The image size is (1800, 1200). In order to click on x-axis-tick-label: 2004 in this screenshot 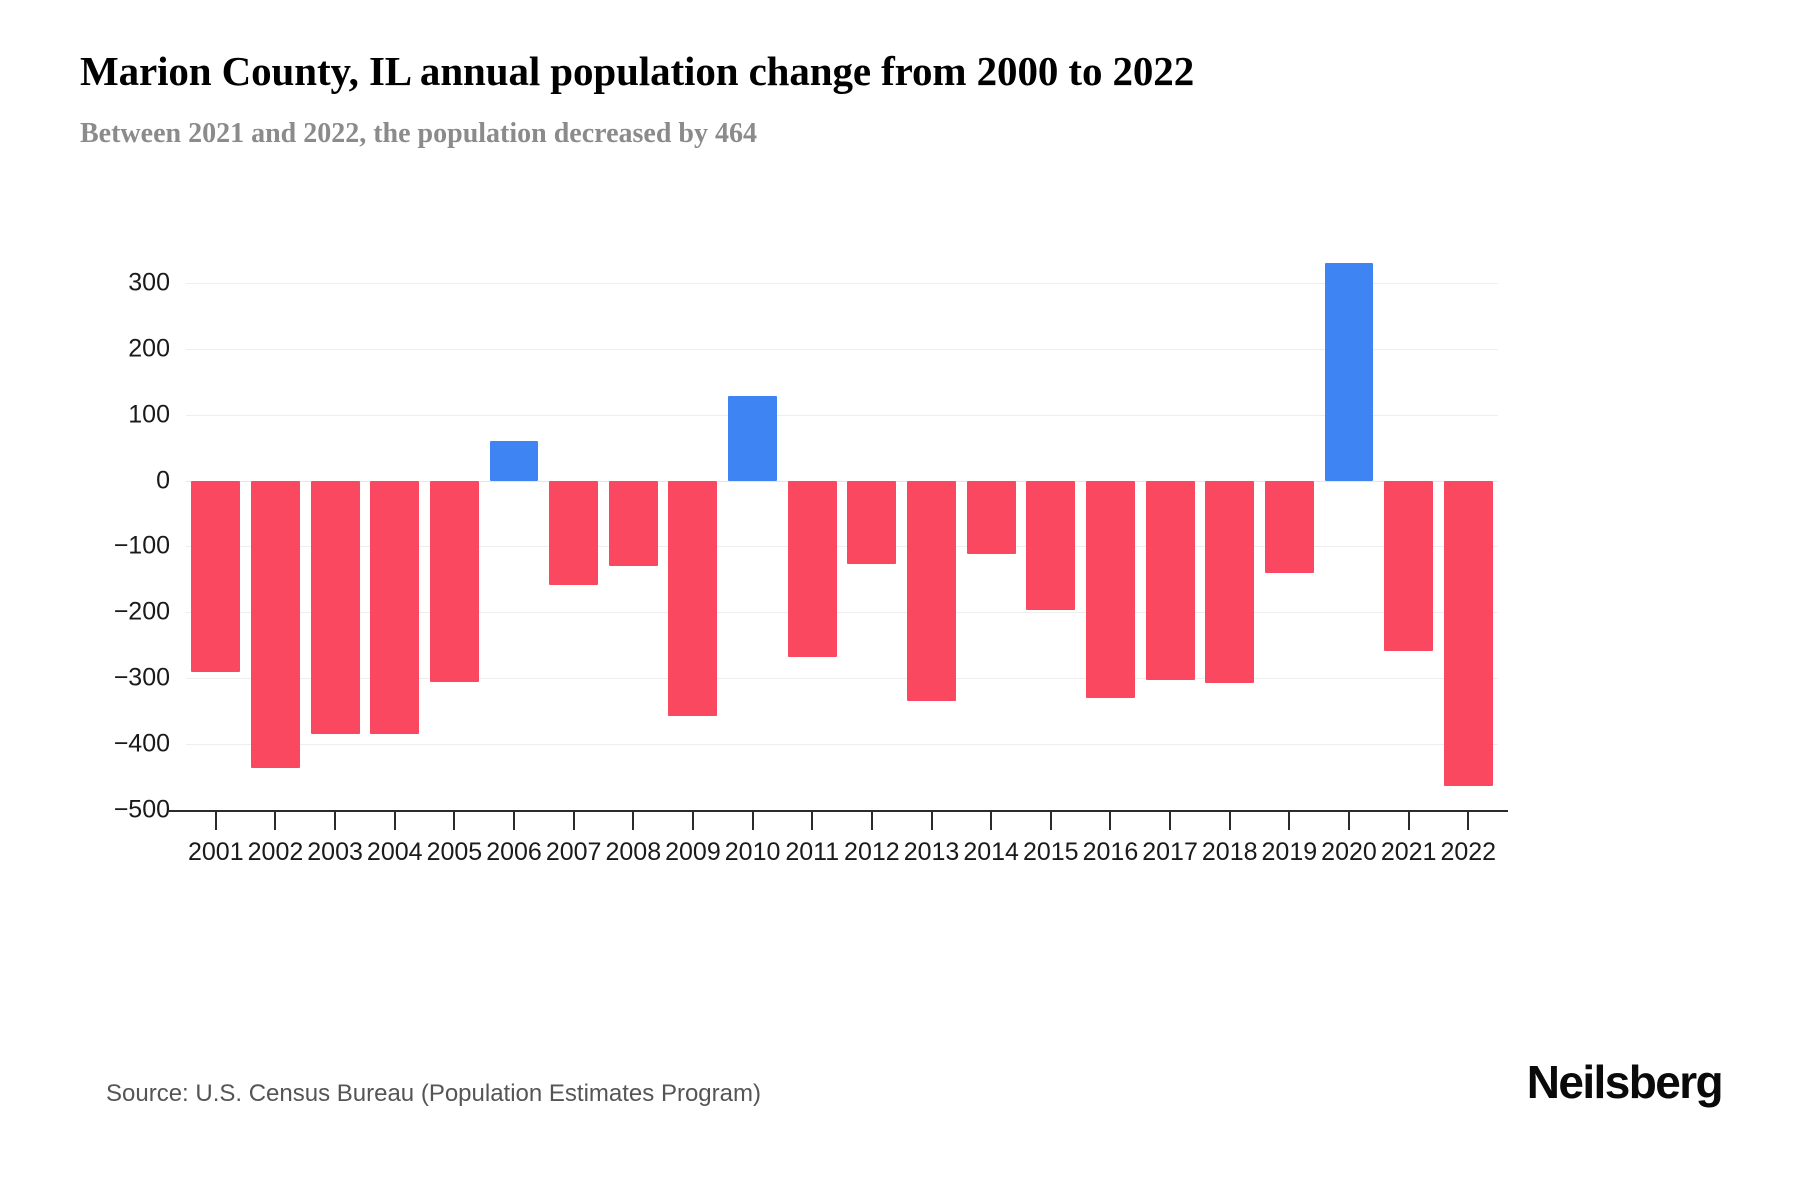, I will do `click(394, 852)`.